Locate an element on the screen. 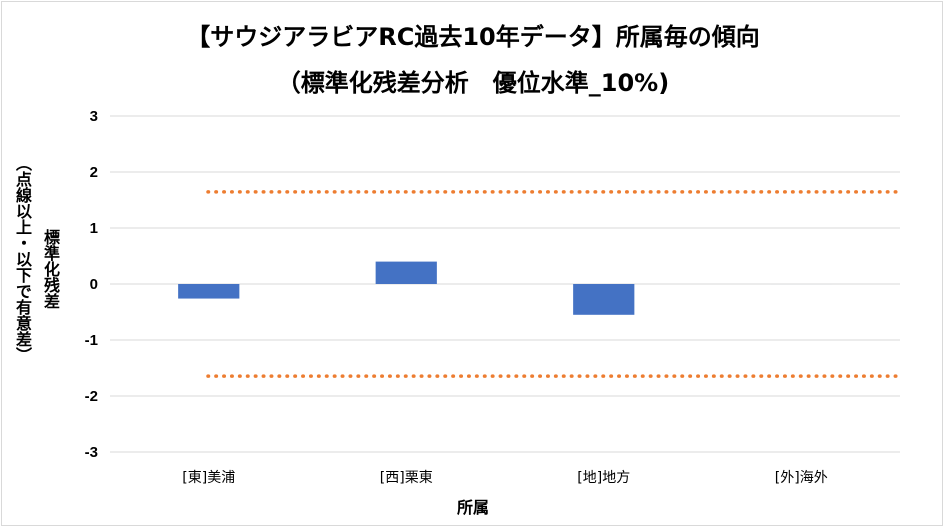  chart-subtitle: （標準化残差分析 優位水準_10%) is located at coordinates (473, 83).